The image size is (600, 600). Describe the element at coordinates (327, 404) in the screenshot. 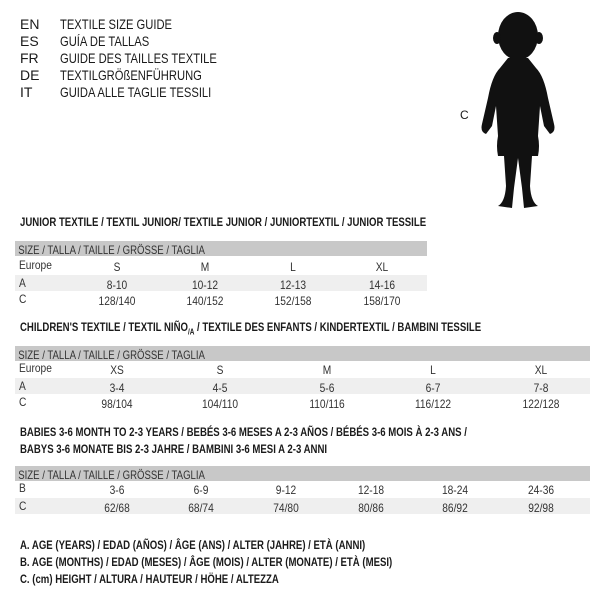

I see `table-cell: 110/116` at that location.